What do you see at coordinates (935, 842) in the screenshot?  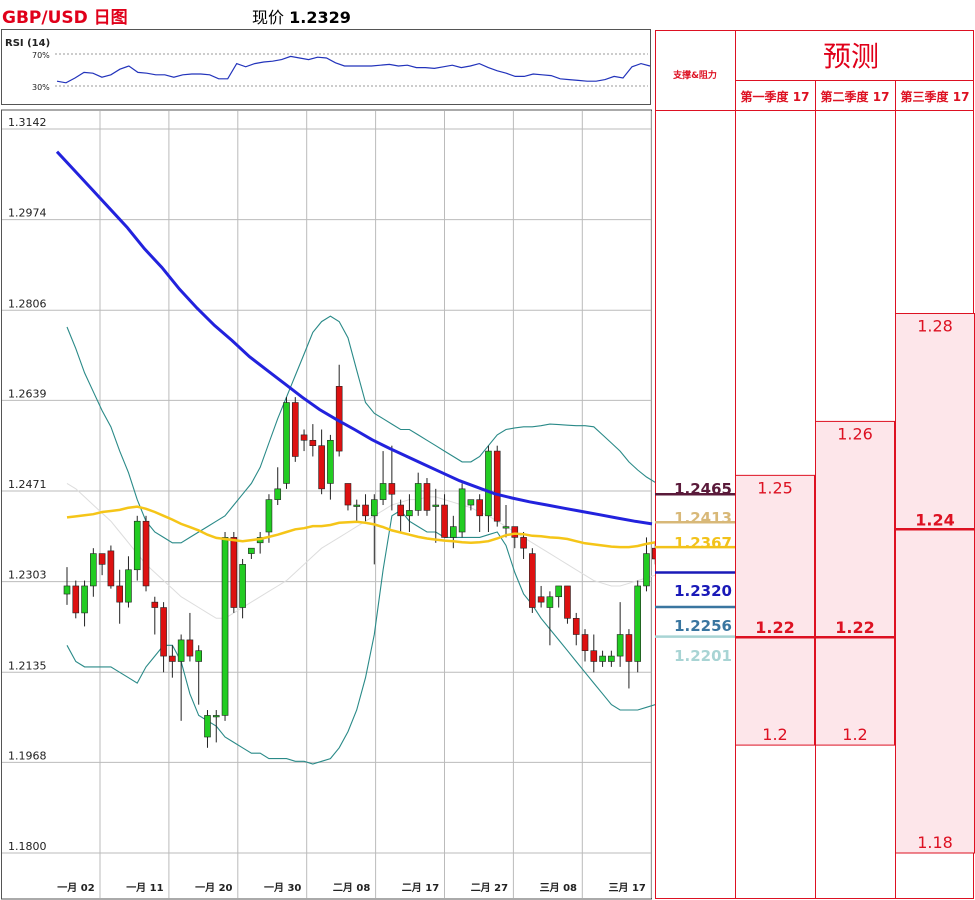 I see `forecast-low-label: 1.18` at bounding box center [935, 842].